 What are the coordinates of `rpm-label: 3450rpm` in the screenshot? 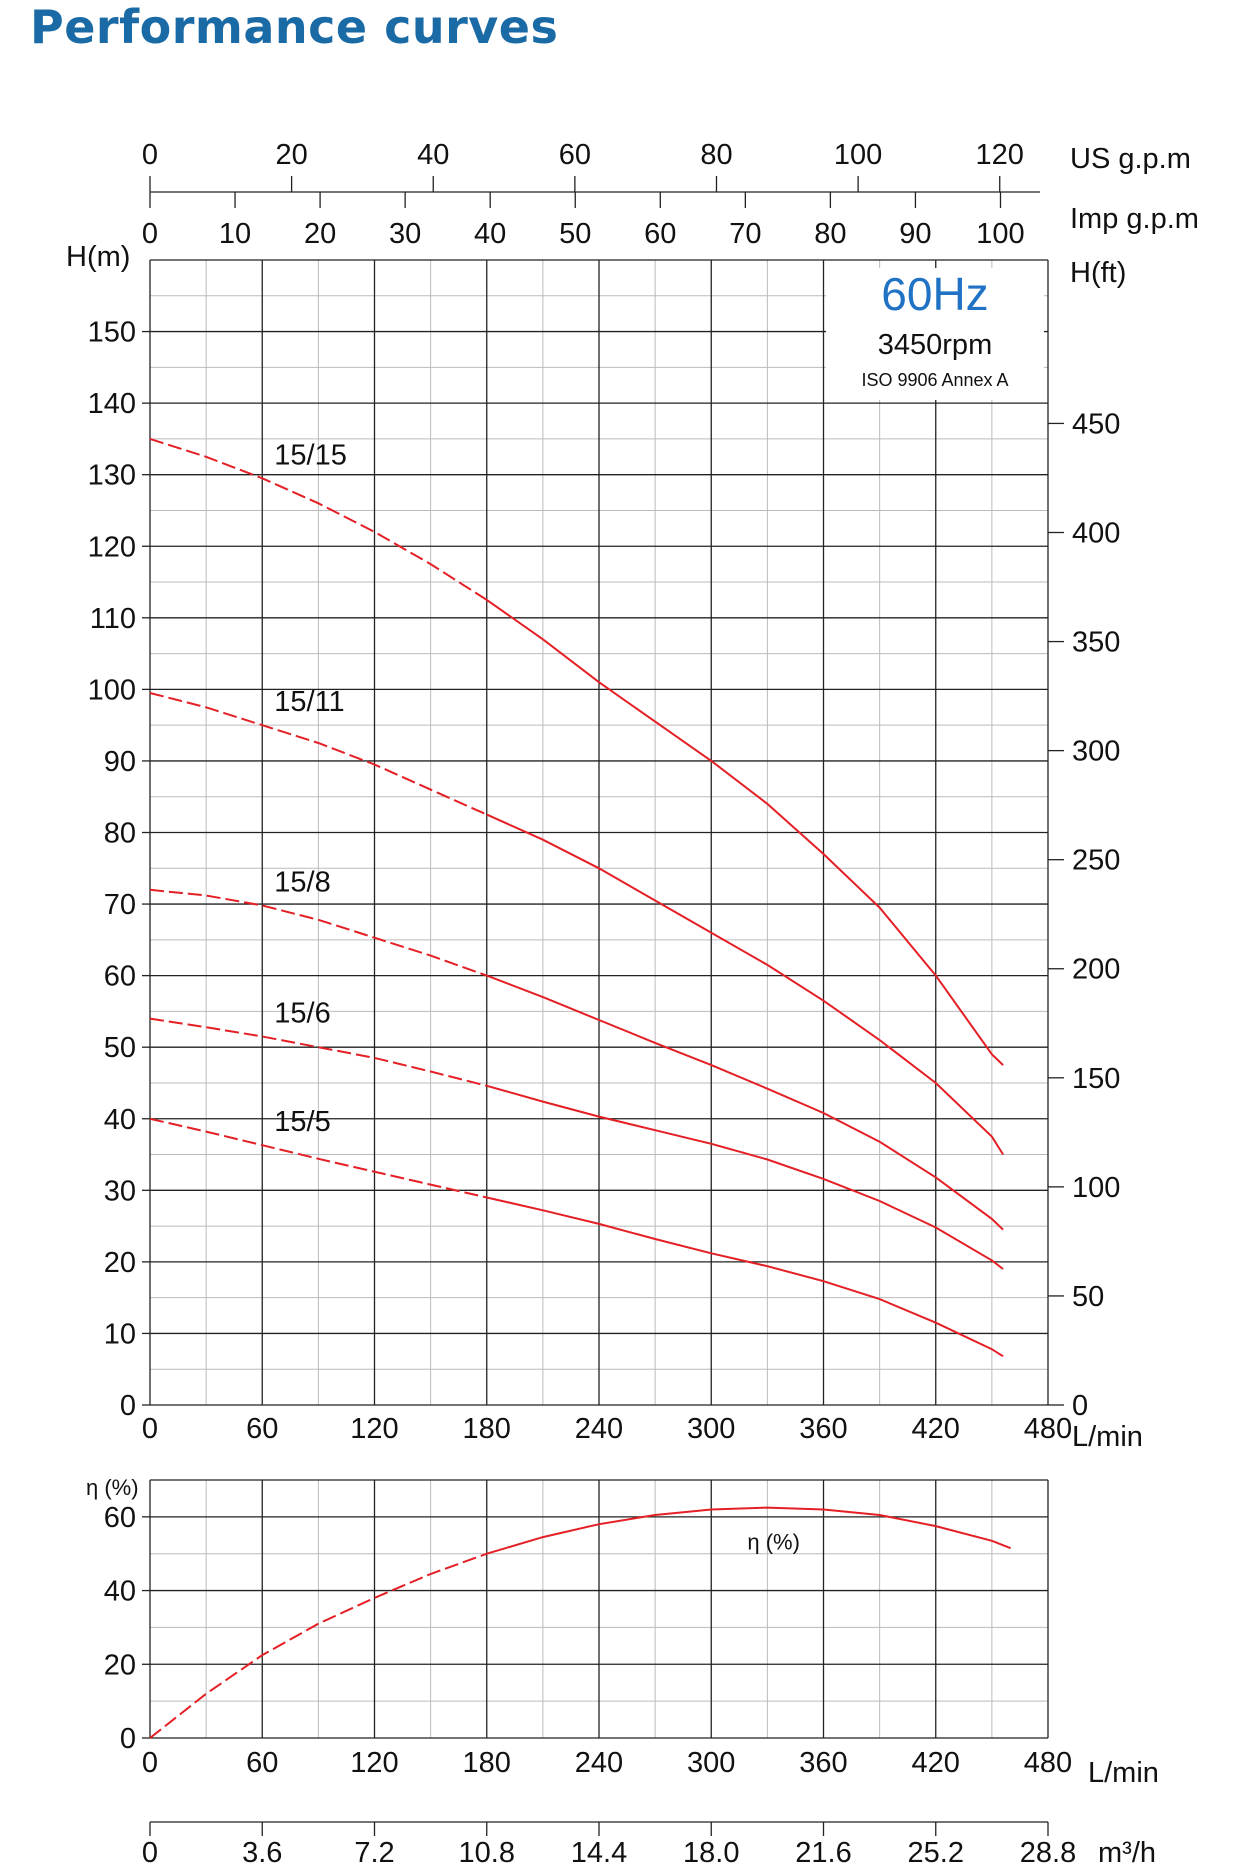 It's located at (935, 345).